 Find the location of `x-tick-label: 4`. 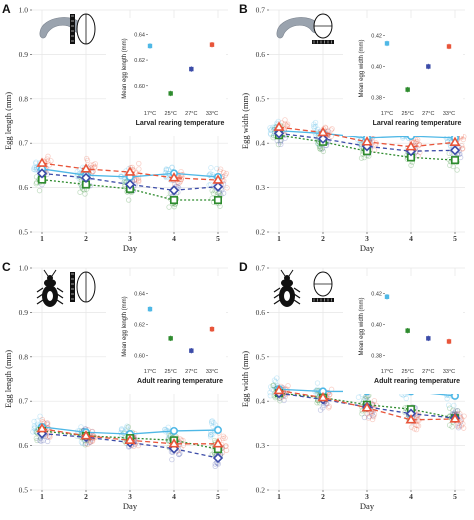

x-tick-label: 4 is located at coordinates (174, 496).